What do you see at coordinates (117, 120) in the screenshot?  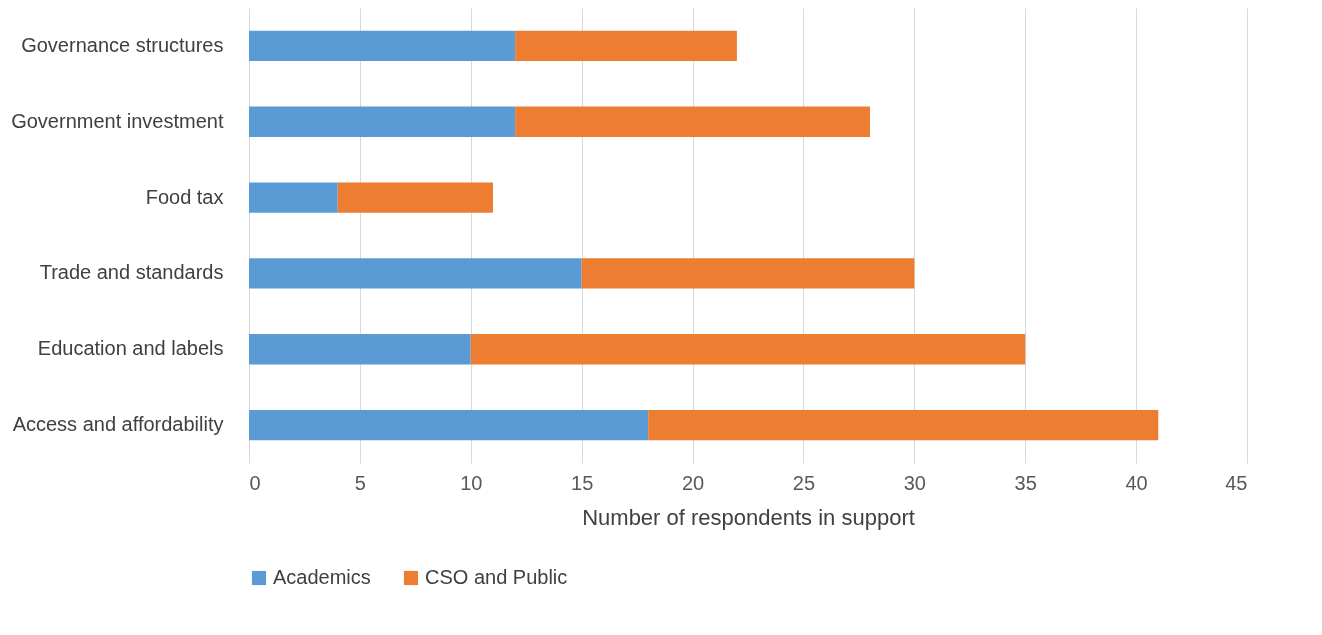 I see `y-tick-label: Government investment` at bounding box center [117, 120].